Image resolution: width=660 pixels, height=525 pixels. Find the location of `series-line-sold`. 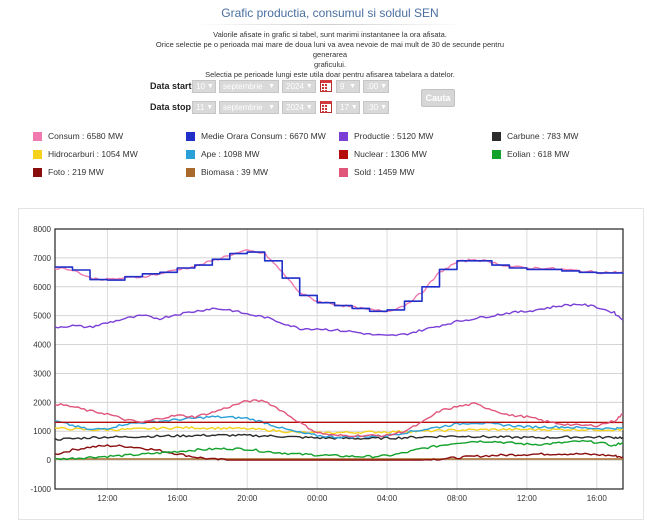

series-line-sold is located at coordinates (339, 418).